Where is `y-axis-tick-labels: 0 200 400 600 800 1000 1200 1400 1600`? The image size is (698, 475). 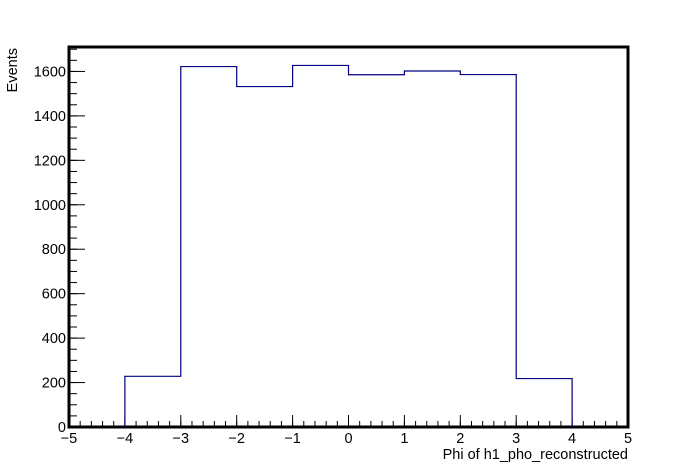 y-axis-tick-labels: 0 200 400 600 800 1000 1200 1400 1600 is located at coordinates (50, 250).